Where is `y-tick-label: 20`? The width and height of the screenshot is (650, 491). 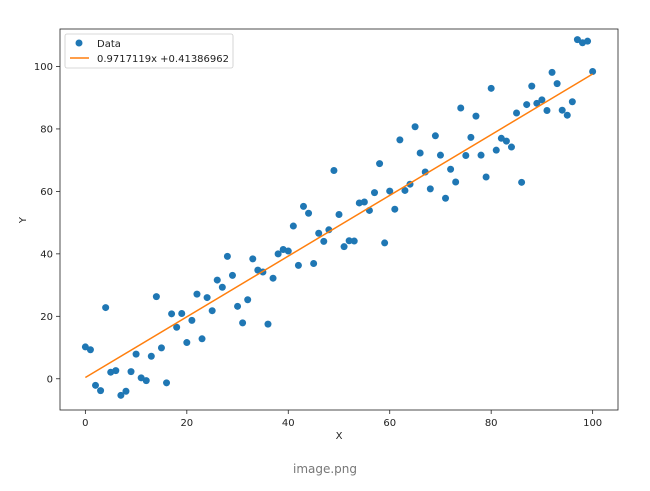 y-tick-label: 20 is located at coordinates (46, 317).